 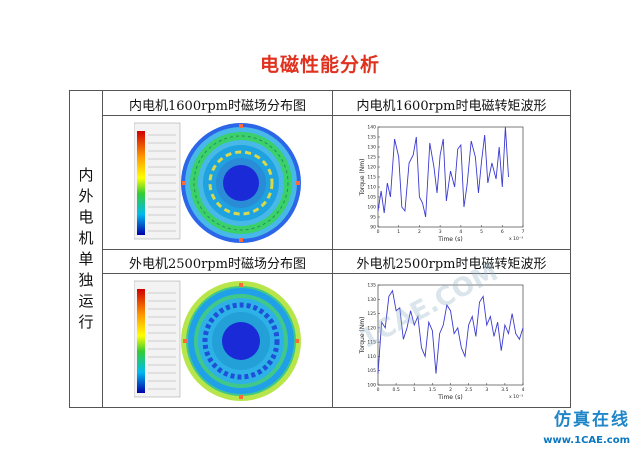 What do you see at coordinates (86, 217) in the screenshot?
I see `side-char: 电` at bounding box center [86, 217].